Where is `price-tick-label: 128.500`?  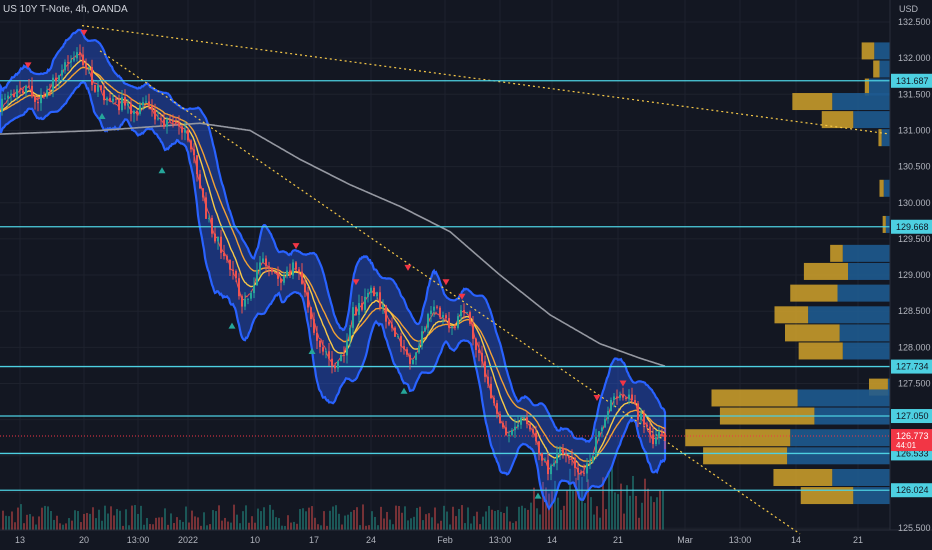
price-tick-label: 128.500 is located at coordinates (914, 311).